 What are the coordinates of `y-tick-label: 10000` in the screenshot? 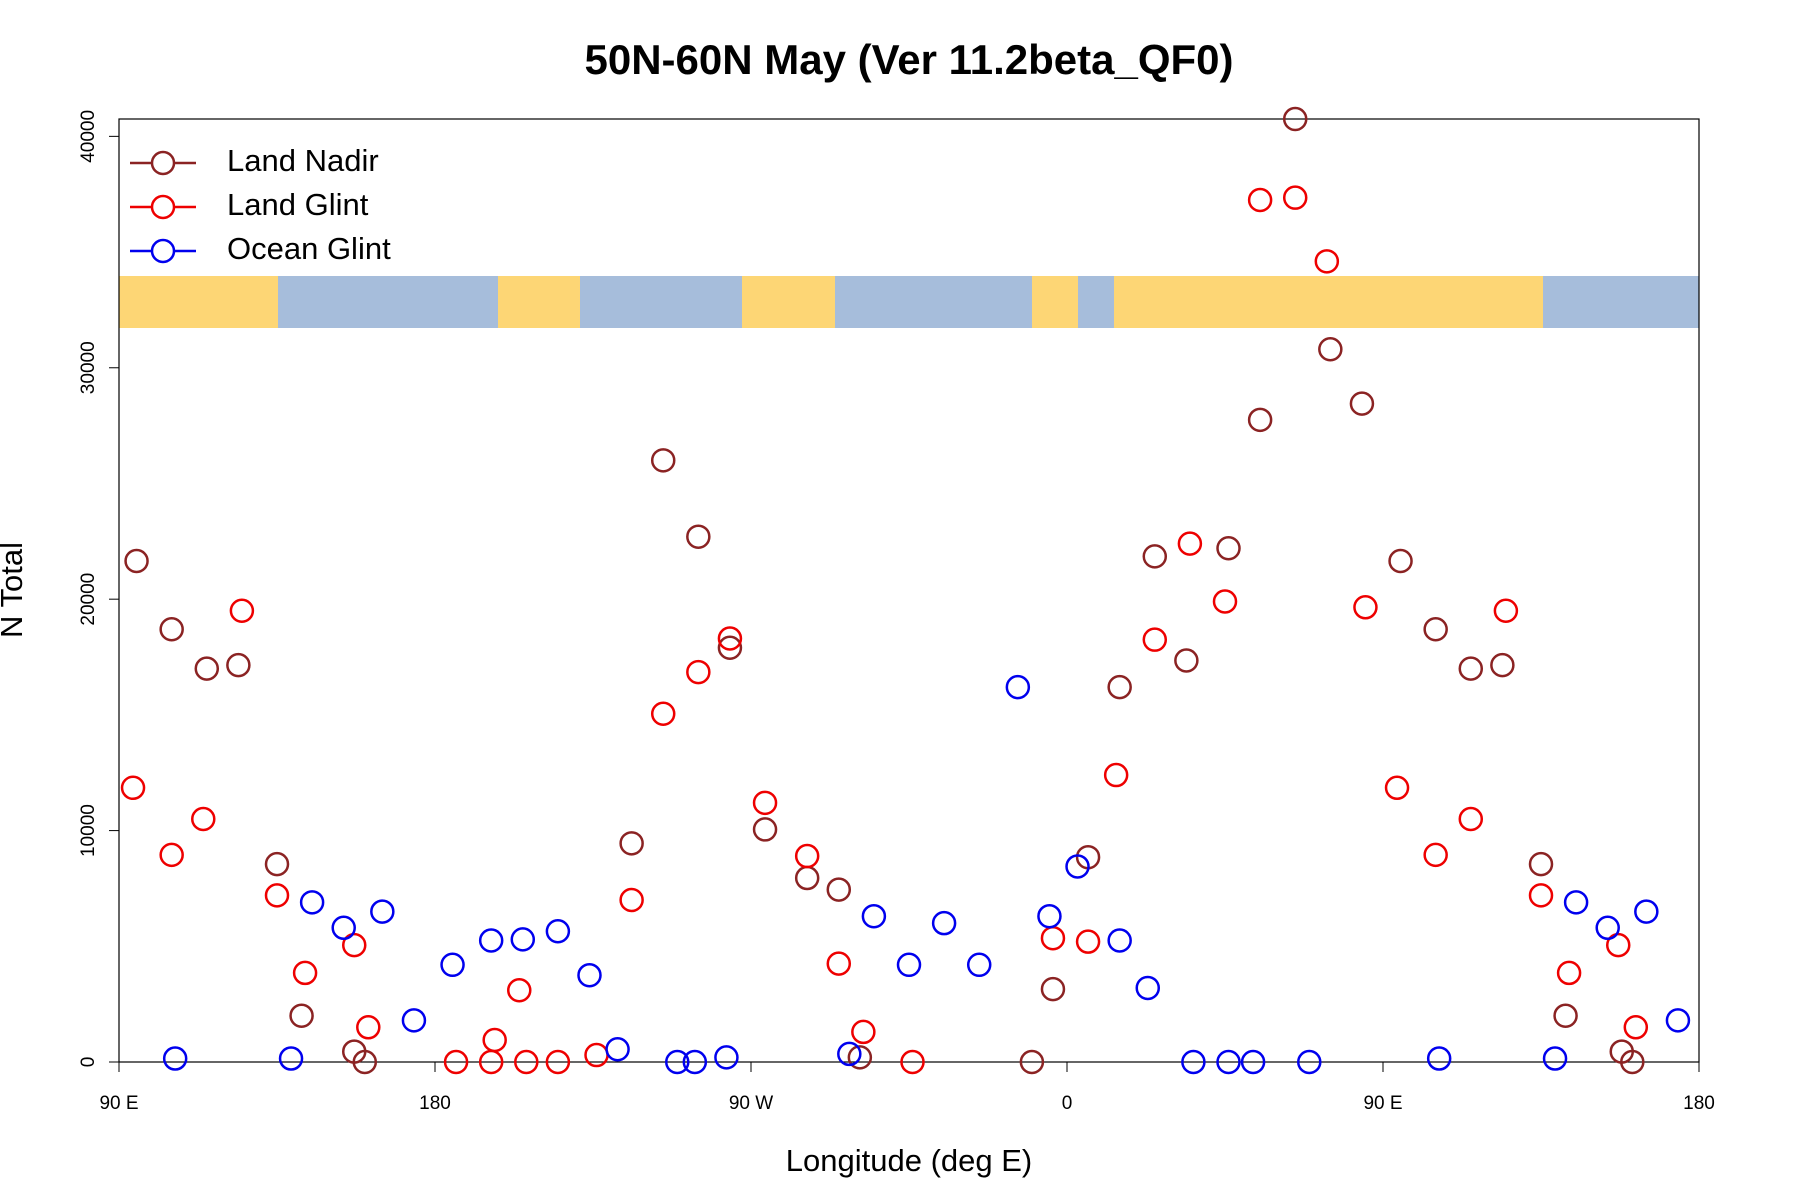 It's located at (88, 830).